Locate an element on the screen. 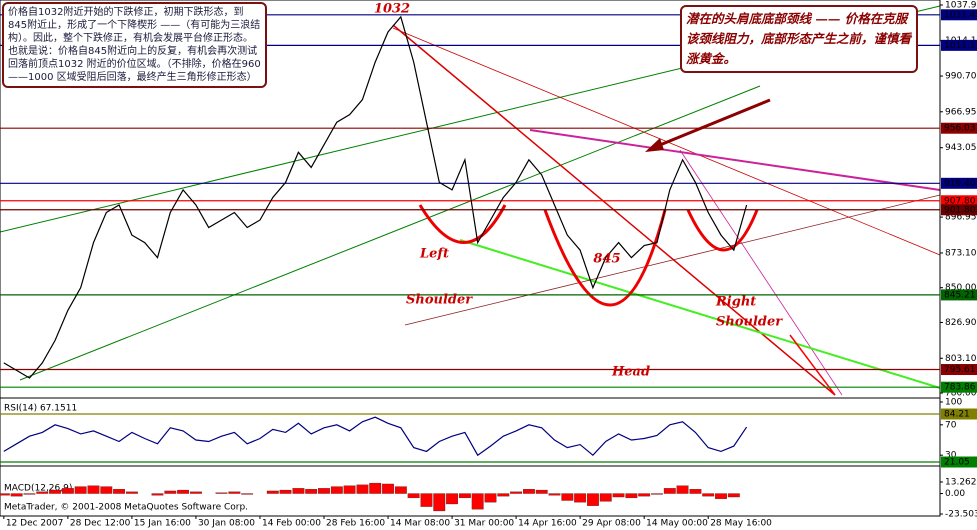  level-label: 956.03 is located at coordinates (960, 129).